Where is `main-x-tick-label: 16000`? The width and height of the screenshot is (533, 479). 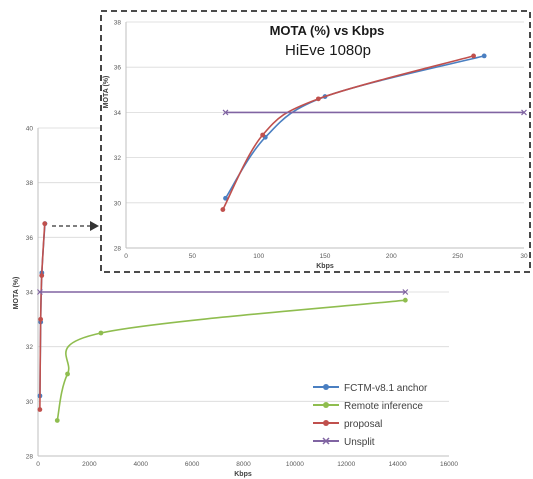 main-x-tick-label: 16000 is located at coordinates (449, 464).